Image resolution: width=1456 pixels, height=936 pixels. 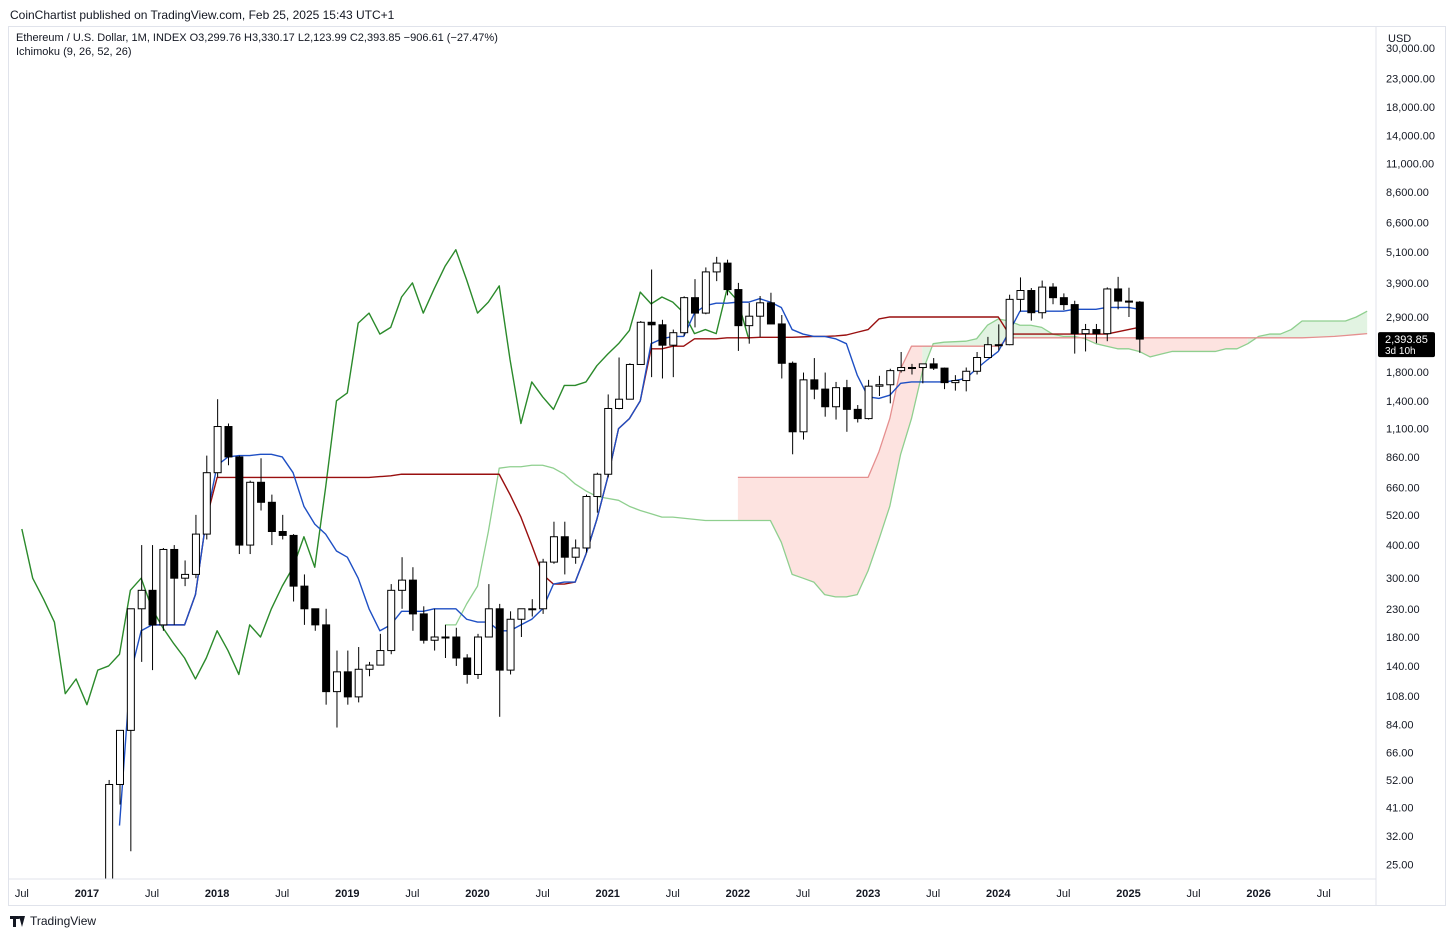 I want to click on cloud-bullish-fill, so click(x=1307, y=327).